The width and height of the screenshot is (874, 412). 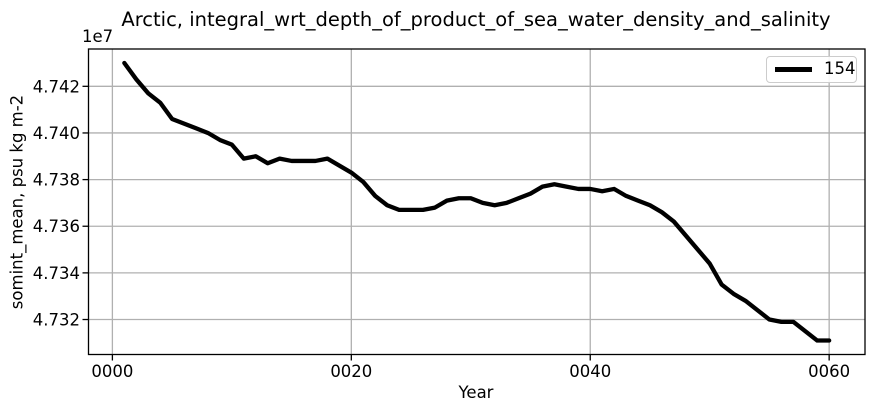 I want to click on x-tick-label: 0000, so click(x=112, y=371).